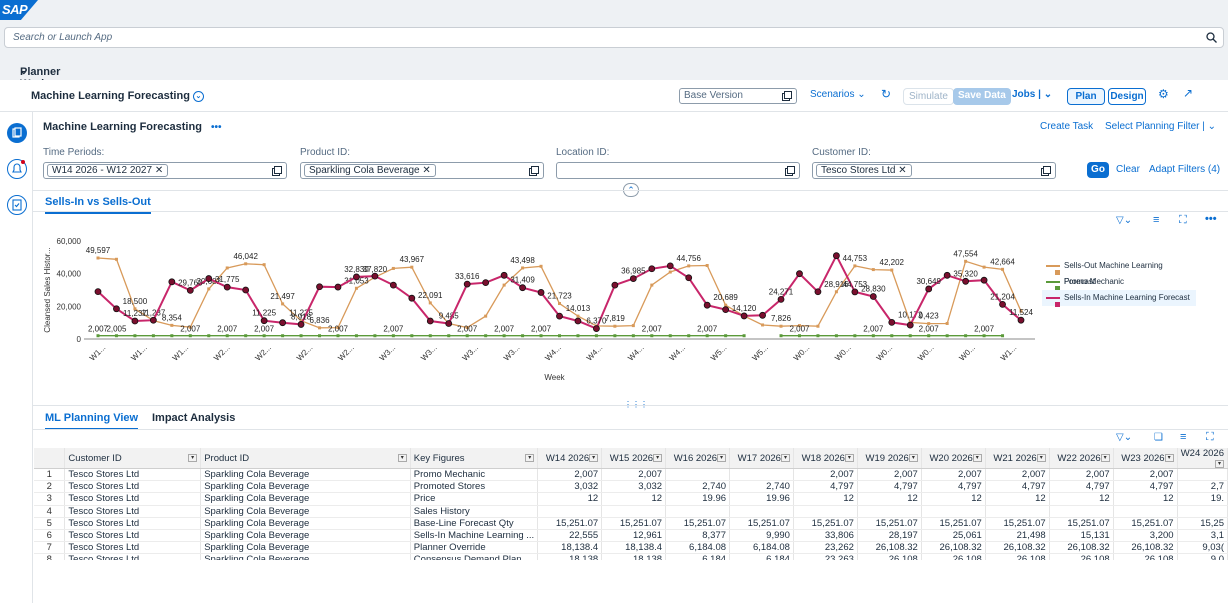 The width and height of the screenshot is (1228, 603). What do you see at coordinates (1183, 437) in the screenshot?
I see `table-settings-icon: ≡` at bounding box center [1183, 437].